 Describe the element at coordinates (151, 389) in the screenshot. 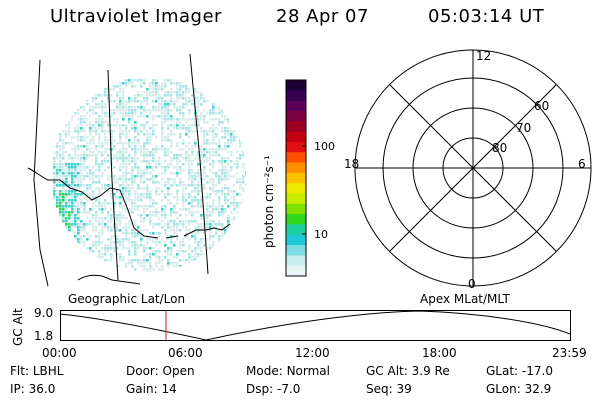

I see `status-gain: Gain: 14` at that location.